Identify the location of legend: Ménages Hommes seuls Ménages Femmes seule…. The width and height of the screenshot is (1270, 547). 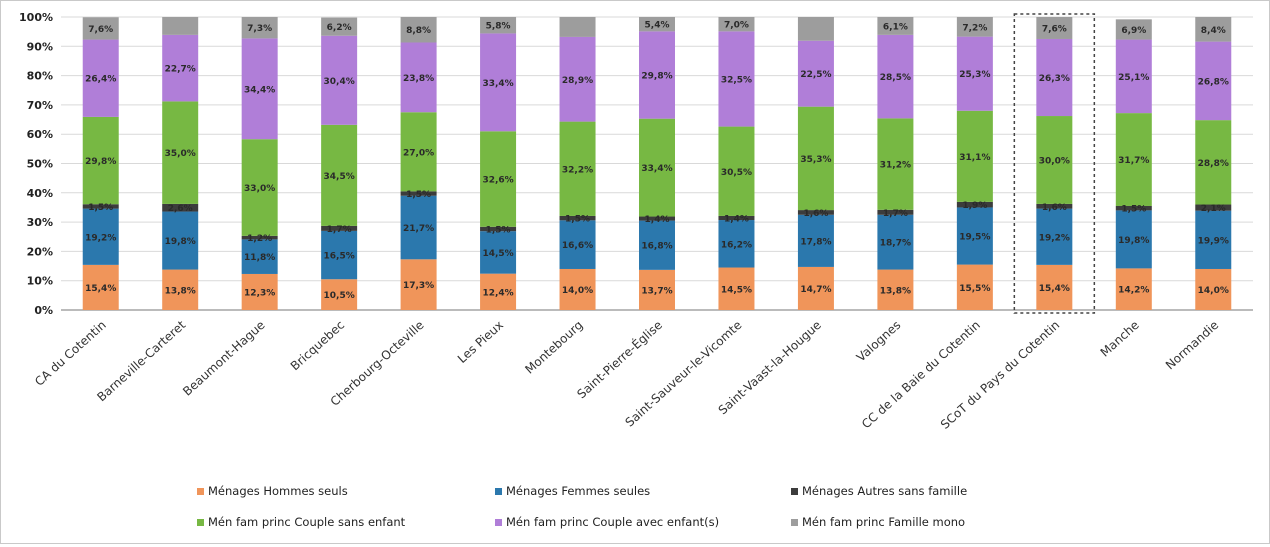
(582, 506).